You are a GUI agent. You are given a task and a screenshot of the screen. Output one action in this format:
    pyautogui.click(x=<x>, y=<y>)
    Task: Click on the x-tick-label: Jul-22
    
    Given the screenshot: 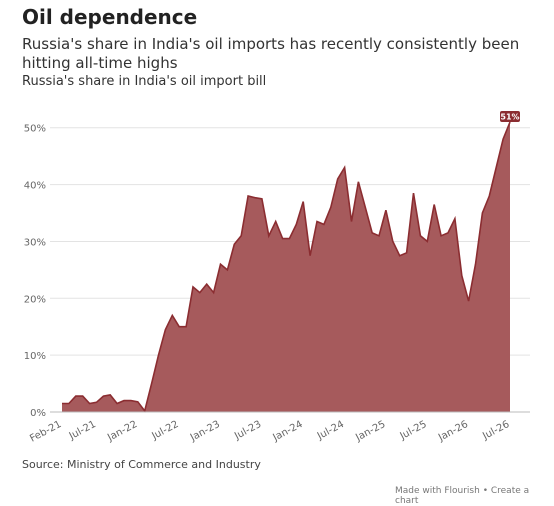 What is the action you would take?
    pyautogui.click(x=164, y=431)
    